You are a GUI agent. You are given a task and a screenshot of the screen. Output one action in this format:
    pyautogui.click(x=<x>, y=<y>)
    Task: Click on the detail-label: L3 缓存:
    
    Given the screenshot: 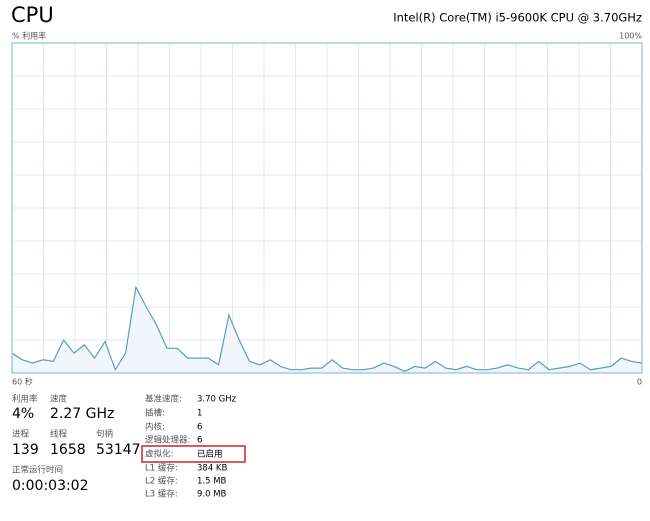 What is the action you would take?
    pyautogui.click(x=161, y=494)
    